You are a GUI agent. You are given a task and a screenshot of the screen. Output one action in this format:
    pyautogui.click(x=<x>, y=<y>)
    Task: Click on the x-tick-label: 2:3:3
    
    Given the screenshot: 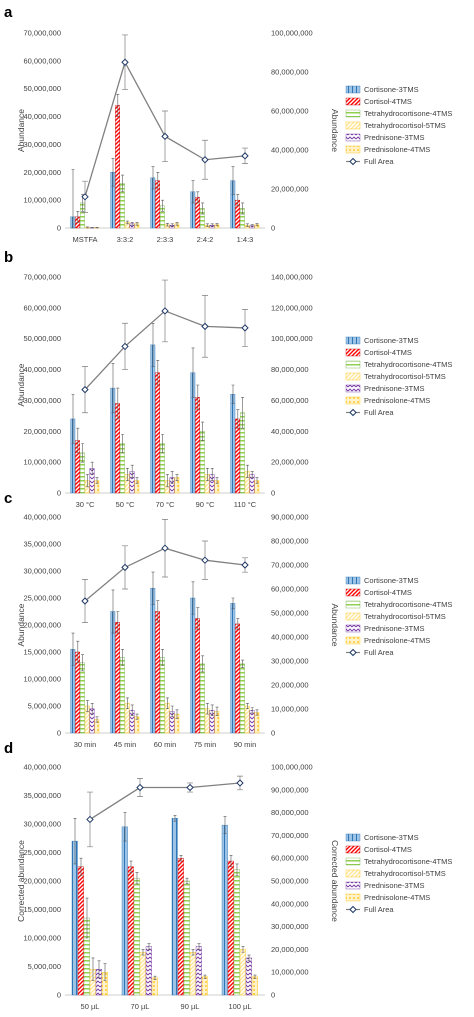 What is the action you would take?
    pyautogui.click(x=165, y=239)
    